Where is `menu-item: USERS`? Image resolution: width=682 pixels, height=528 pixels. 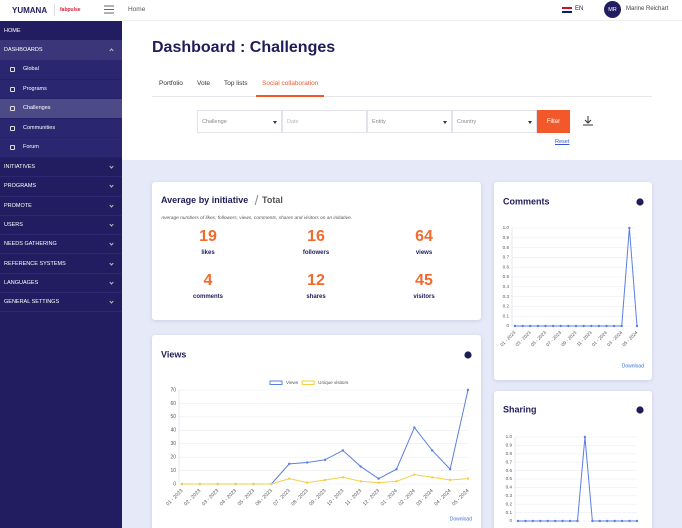
menu-item: USERS is located at coordinates (61, 226).